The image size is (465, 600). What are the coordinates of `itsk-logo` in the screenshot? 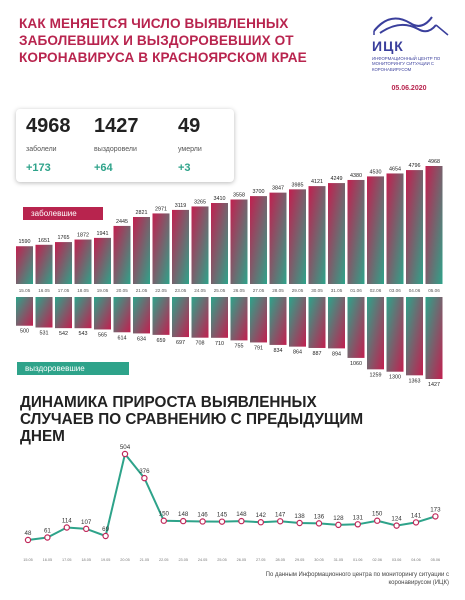 It's located at (411, 26).